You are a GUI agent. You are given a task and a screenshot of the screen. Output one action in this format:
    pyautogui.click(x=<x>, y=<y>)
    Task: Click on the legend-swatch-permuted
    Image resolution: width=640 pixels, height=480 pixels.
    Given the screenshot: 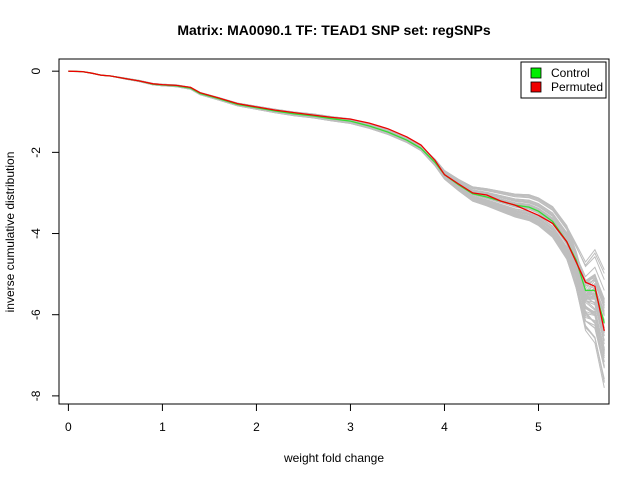 What is the action you would take?
    pyautogui.click(x=536, y=87)
    